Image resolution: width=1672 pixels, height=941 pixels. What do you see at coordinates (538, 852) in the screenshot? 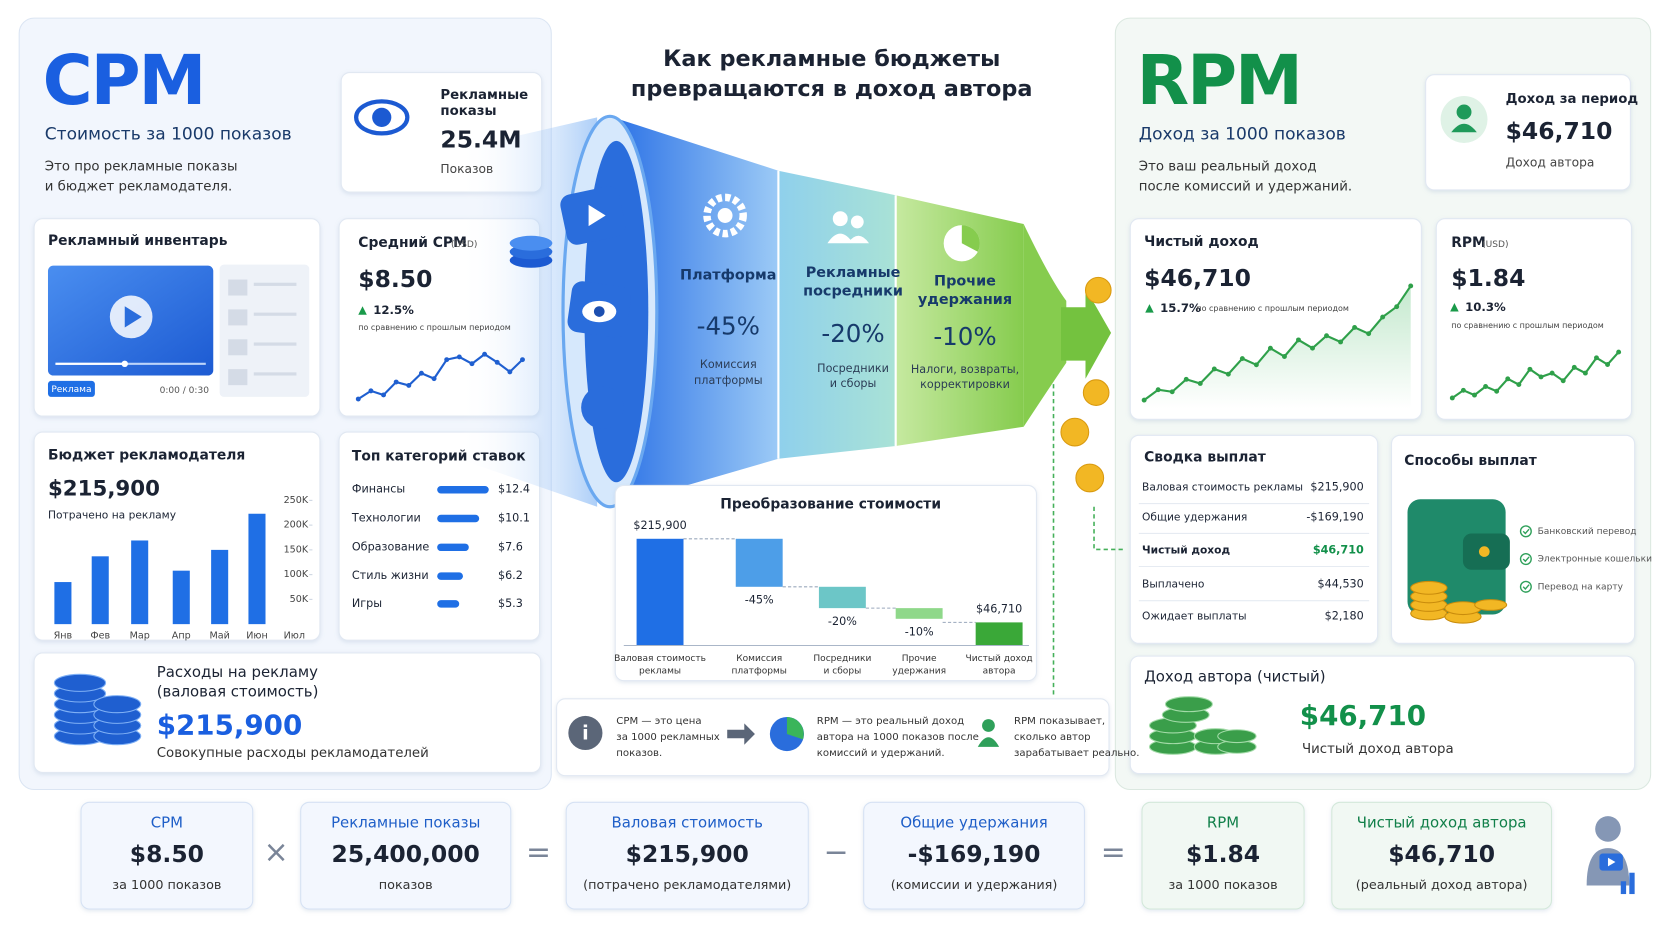
I see `formula-operators: =` at bounding box center [538, 852].